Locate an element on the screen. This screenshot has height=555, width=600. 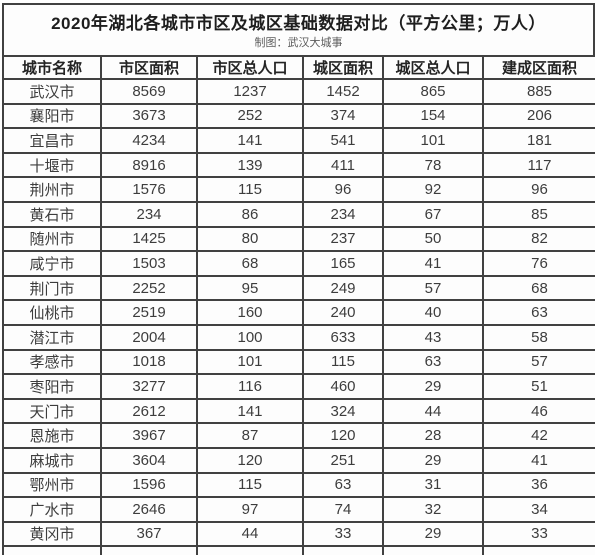
value-cell: 8569 is located at coordinates (149, 91).